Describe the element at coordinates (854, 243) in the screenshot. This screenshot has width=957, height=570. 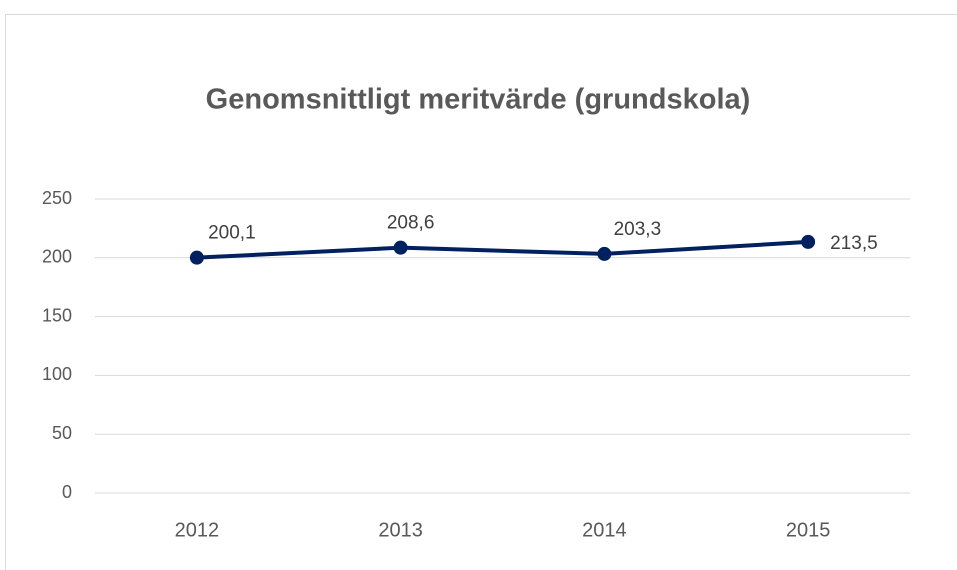
I see `data-label: 213,5` at that location.